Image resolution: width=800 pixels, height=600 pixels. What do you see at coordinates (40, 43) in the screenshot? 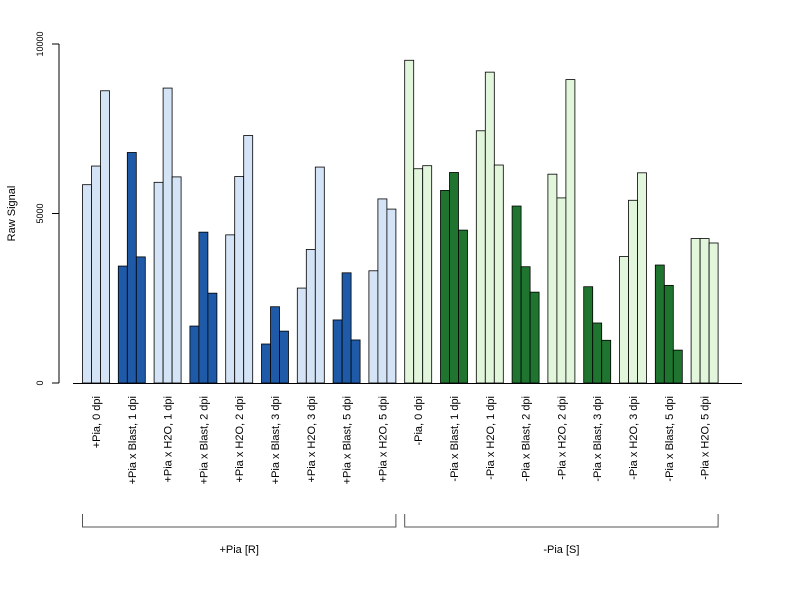
I see `y-tick-label-10000: 10000` at bounding box center [40, 43].